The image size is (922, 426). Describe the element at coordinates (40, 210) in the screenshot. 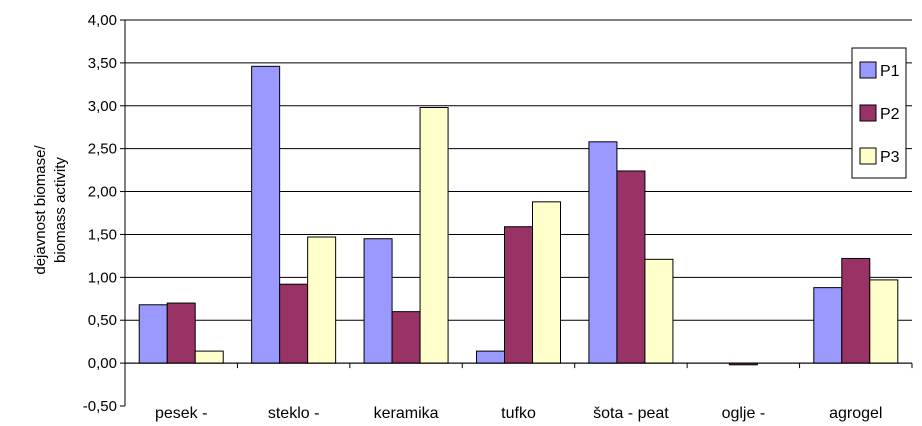

I see `y-axis-title-line: dejavnost biomase/` at that location.